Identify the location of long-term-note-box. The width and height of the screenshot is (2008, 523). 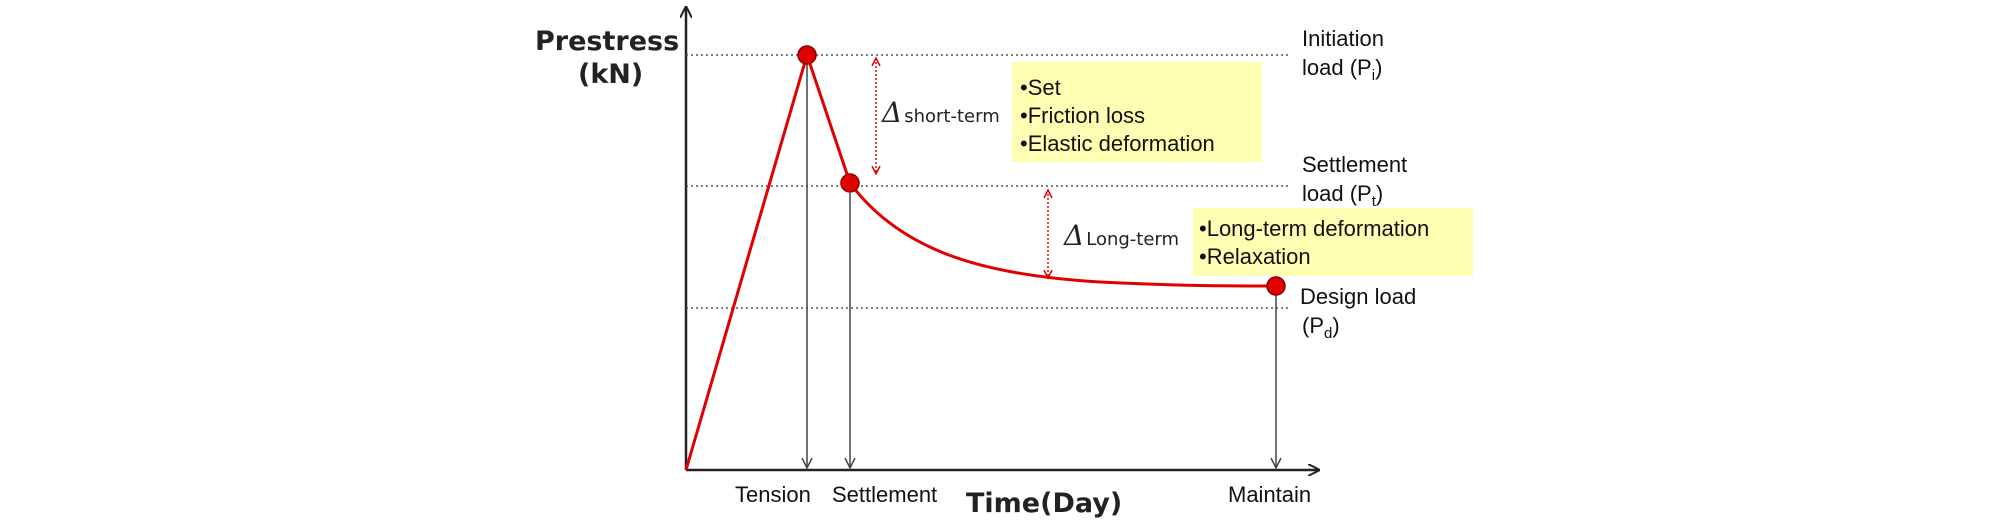
(1333, 242).